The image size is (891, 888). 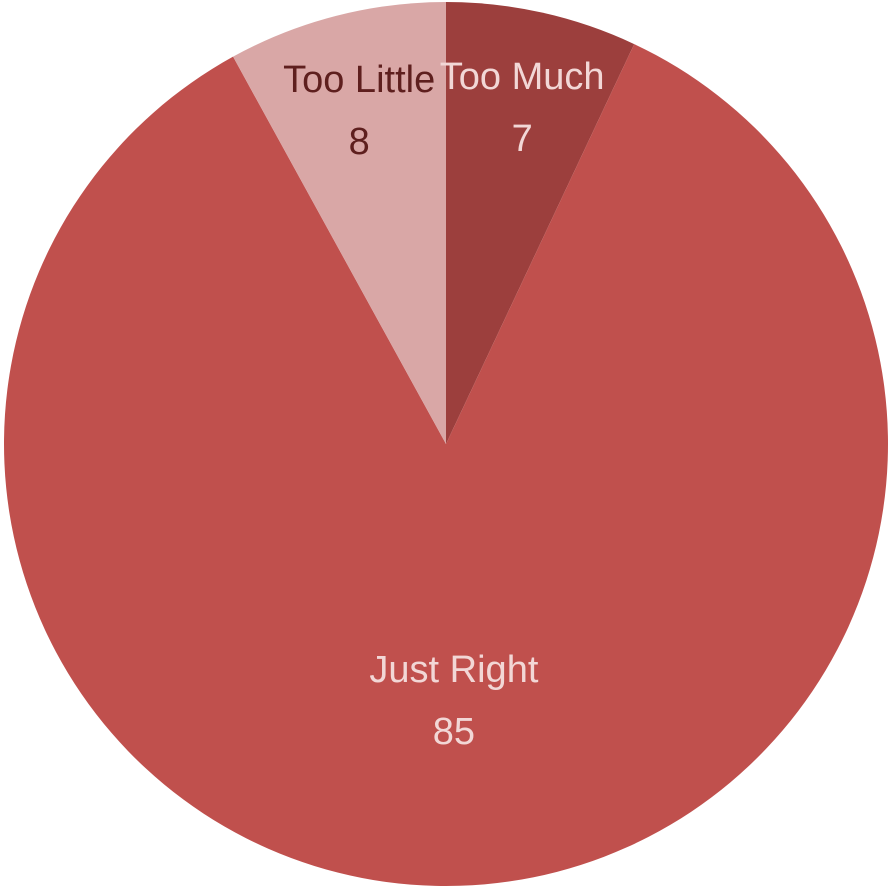 I want to click on data-label-category: Too Little, so click(x=359, y=80).